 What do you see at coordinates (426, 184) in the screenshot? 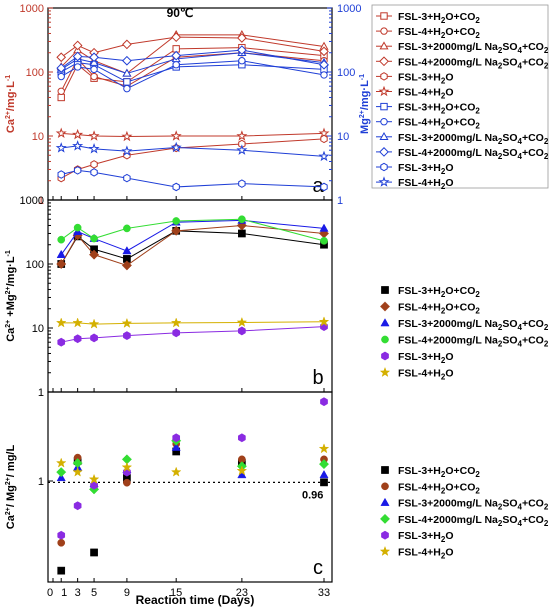
I see `legend-a-label: FSL-4+H2O` at bounding box center [426, 184].